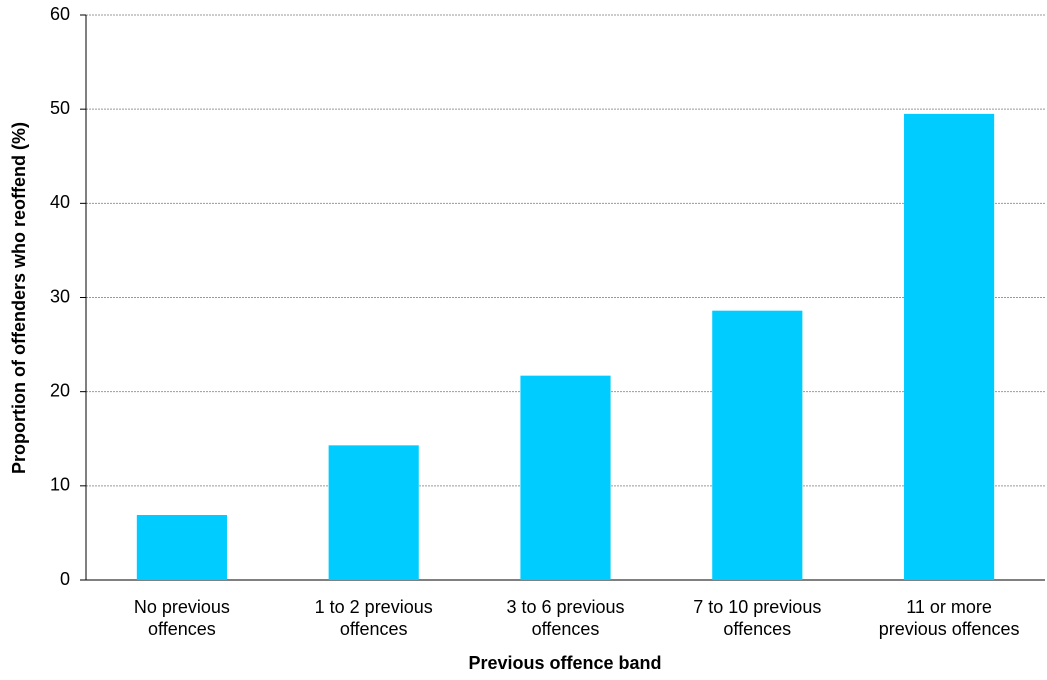  Describe the element at coordinates (60, 14) in the screenshot. I see `y-tick-label: 60` at that location.